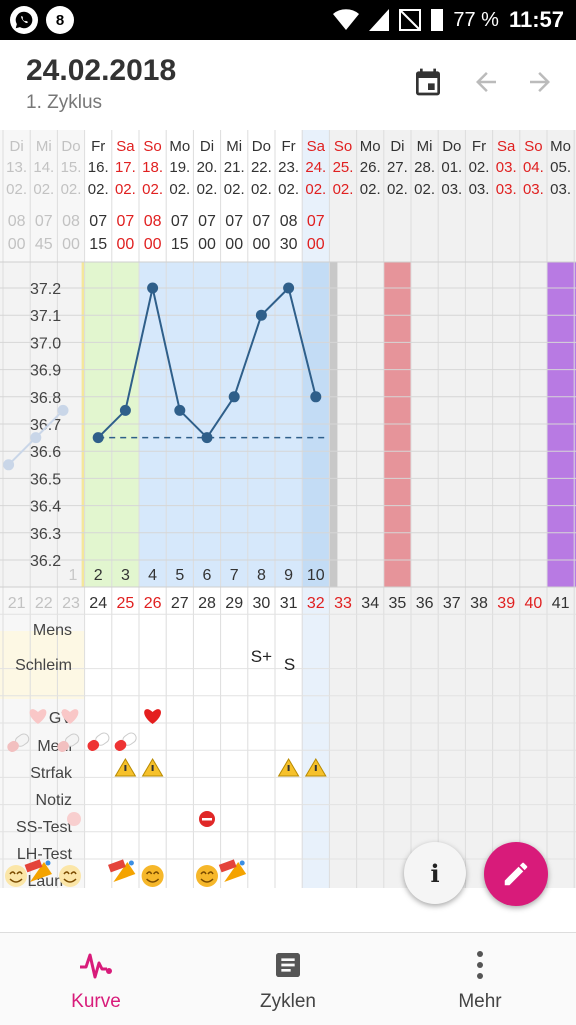  Describe the element at coordinates (428, 82) in the screenshot. I see `calendar-button` at that location.